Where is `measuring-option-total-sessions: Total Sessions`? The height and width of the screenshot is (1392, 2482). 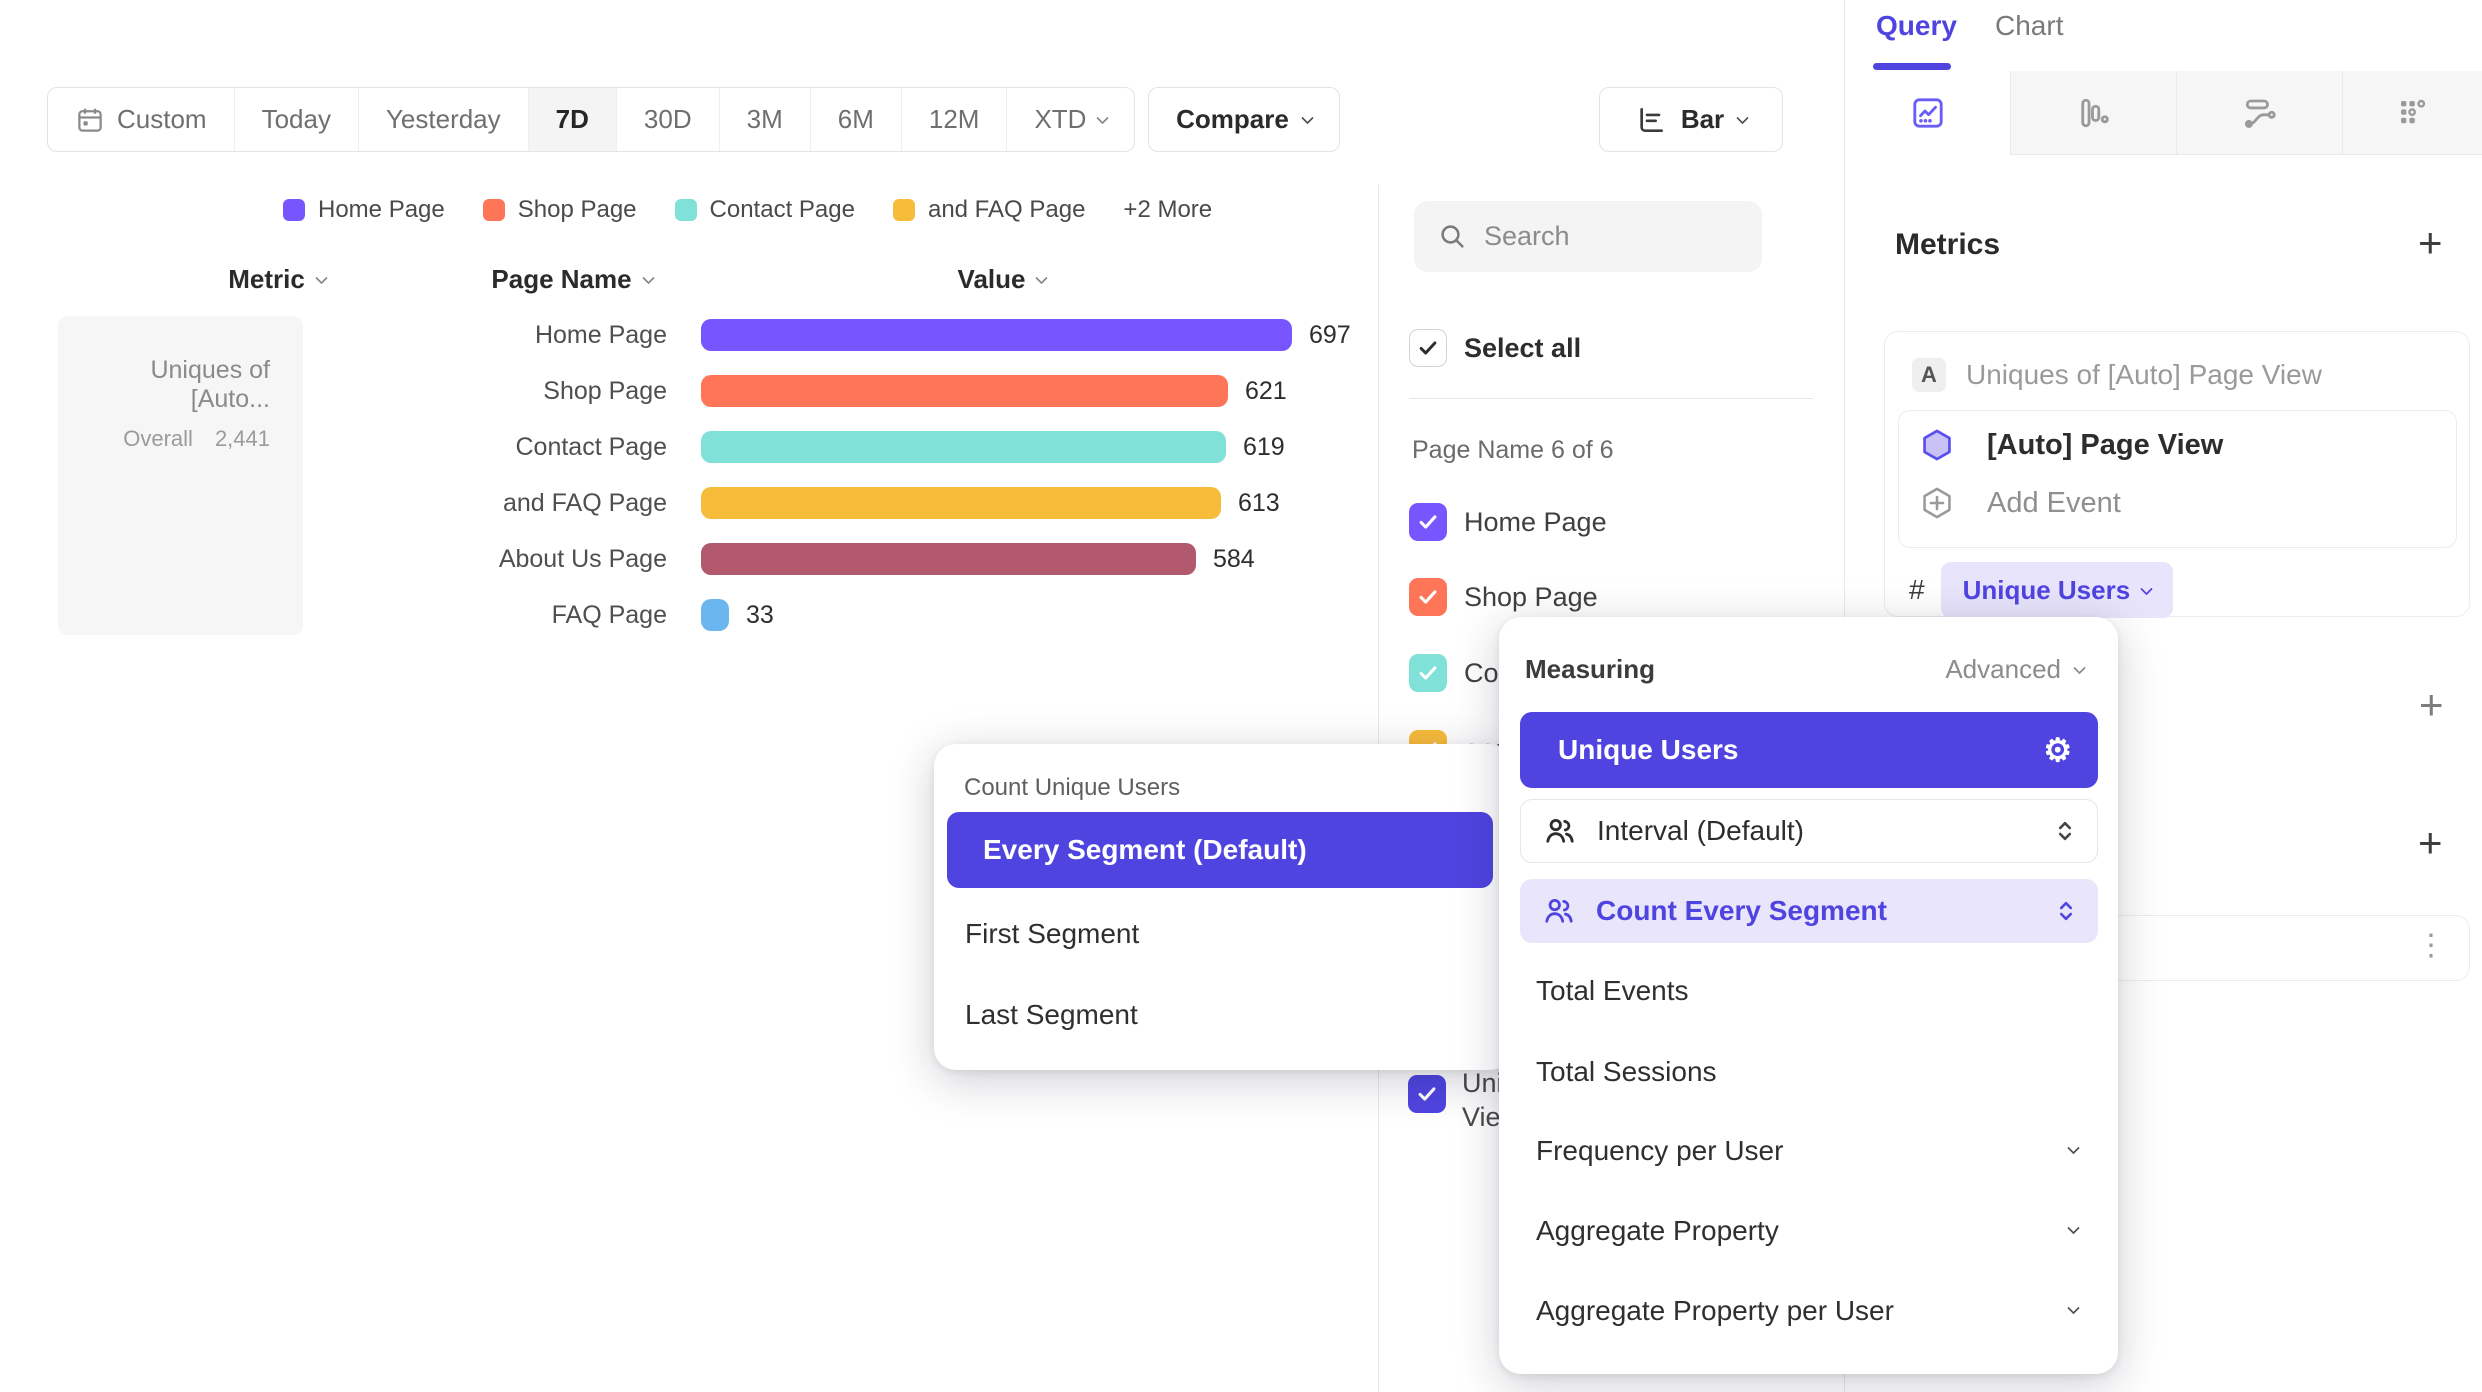
measuring-option-total-sessions: Total Sessions is located at coordinates (1626, 1071).